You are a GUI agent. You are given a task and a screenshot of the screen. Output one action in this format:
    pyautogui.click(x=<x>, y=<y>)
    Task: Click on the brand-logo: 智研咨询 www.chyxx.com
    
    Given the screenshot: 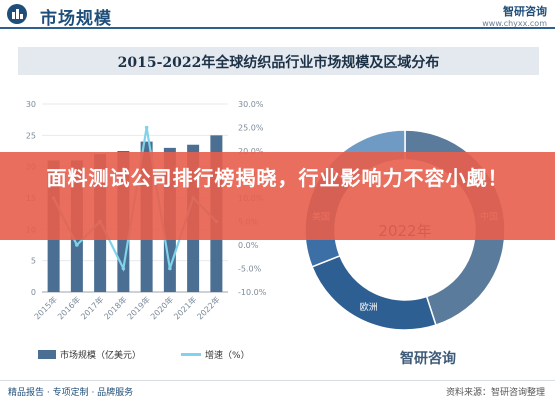 What is the action you would take?
    pyautogui.click(x=514, y=15)
    